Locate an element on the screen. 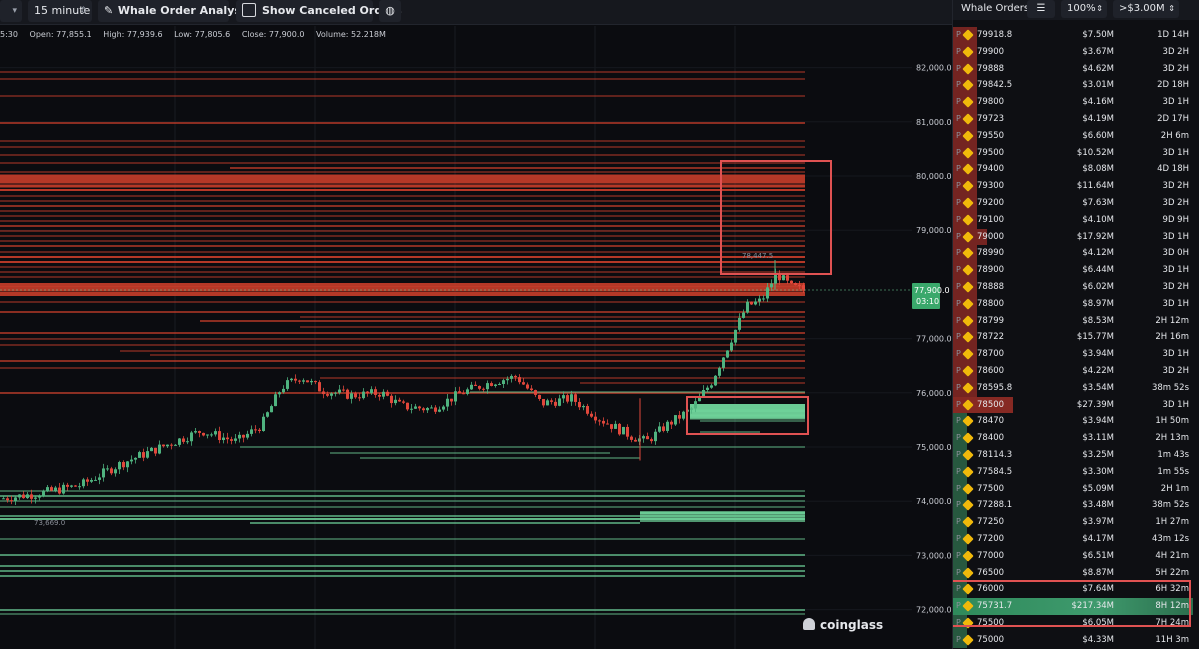  whale-order-row: P 79100 $4.10M 9D 9H is located at coordinates (1076, 220).